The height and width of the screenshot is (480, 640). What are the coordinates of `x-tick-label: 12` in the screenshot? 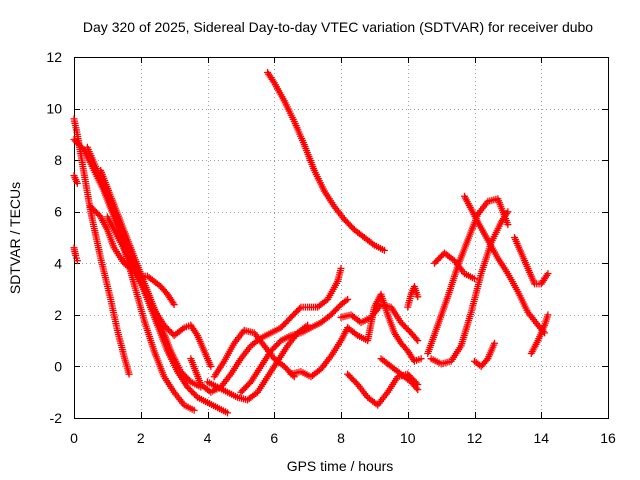 It's located at (475, 438).